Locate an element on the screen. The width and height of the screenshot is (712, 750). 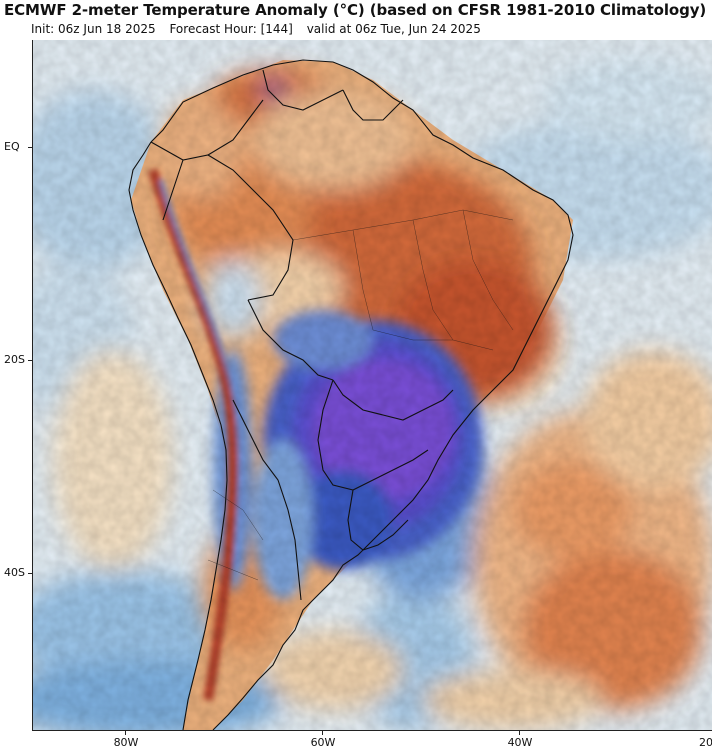
lon-label-60w: 60W is located at coordinates (323, 742).